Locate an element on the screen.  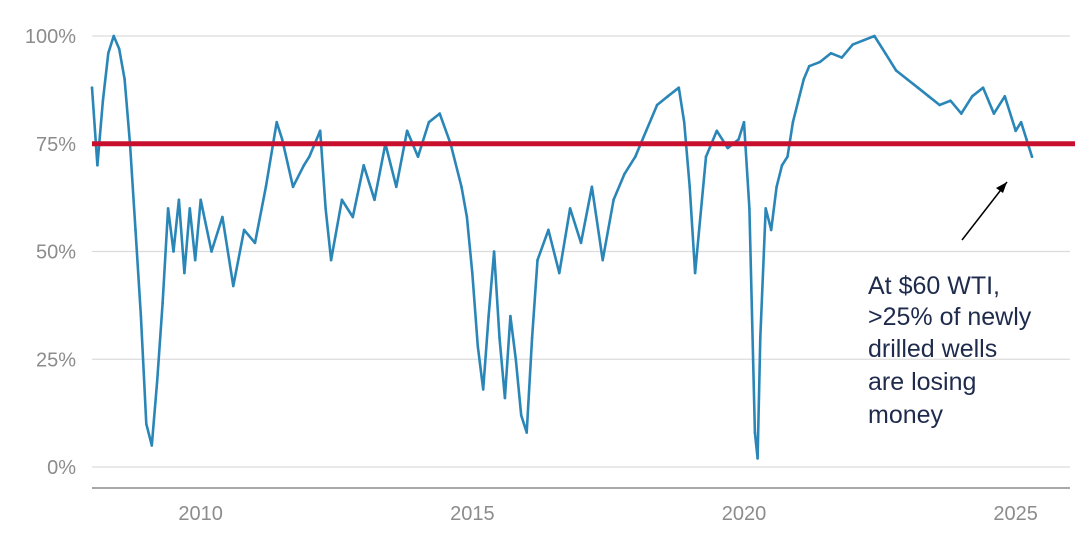
annotation-line-4: are losing is located at coordinates (922, 382).